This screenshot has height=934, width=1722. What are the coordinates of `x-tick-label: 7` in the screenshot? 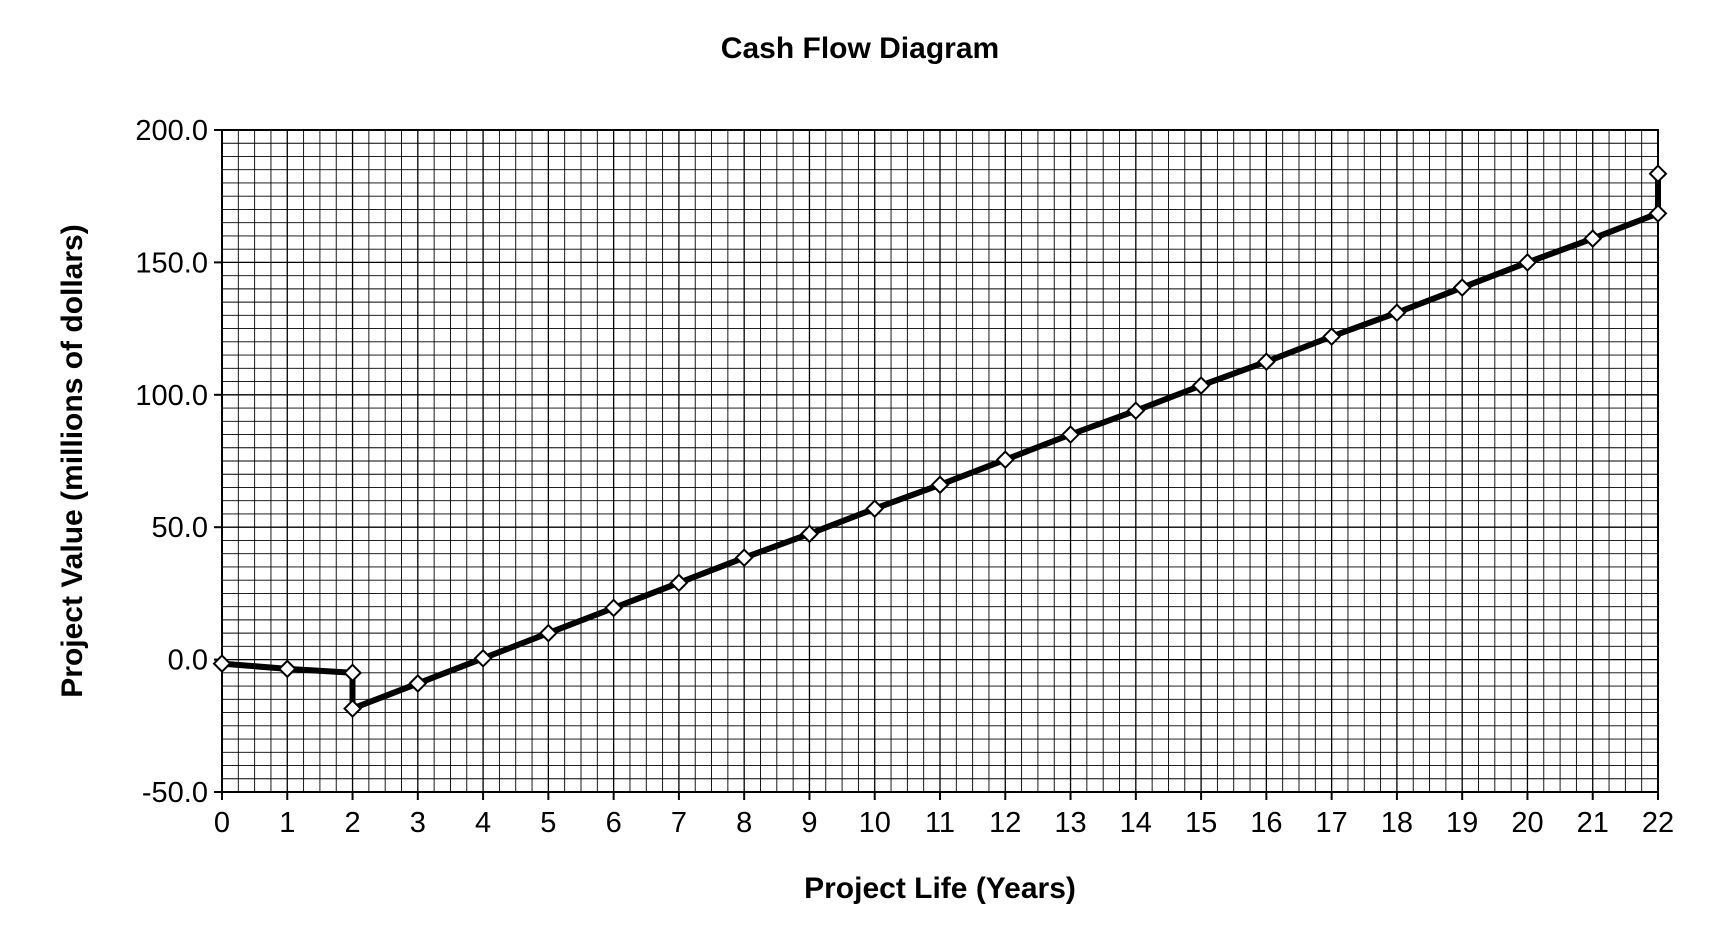 It's located at (679, 823).